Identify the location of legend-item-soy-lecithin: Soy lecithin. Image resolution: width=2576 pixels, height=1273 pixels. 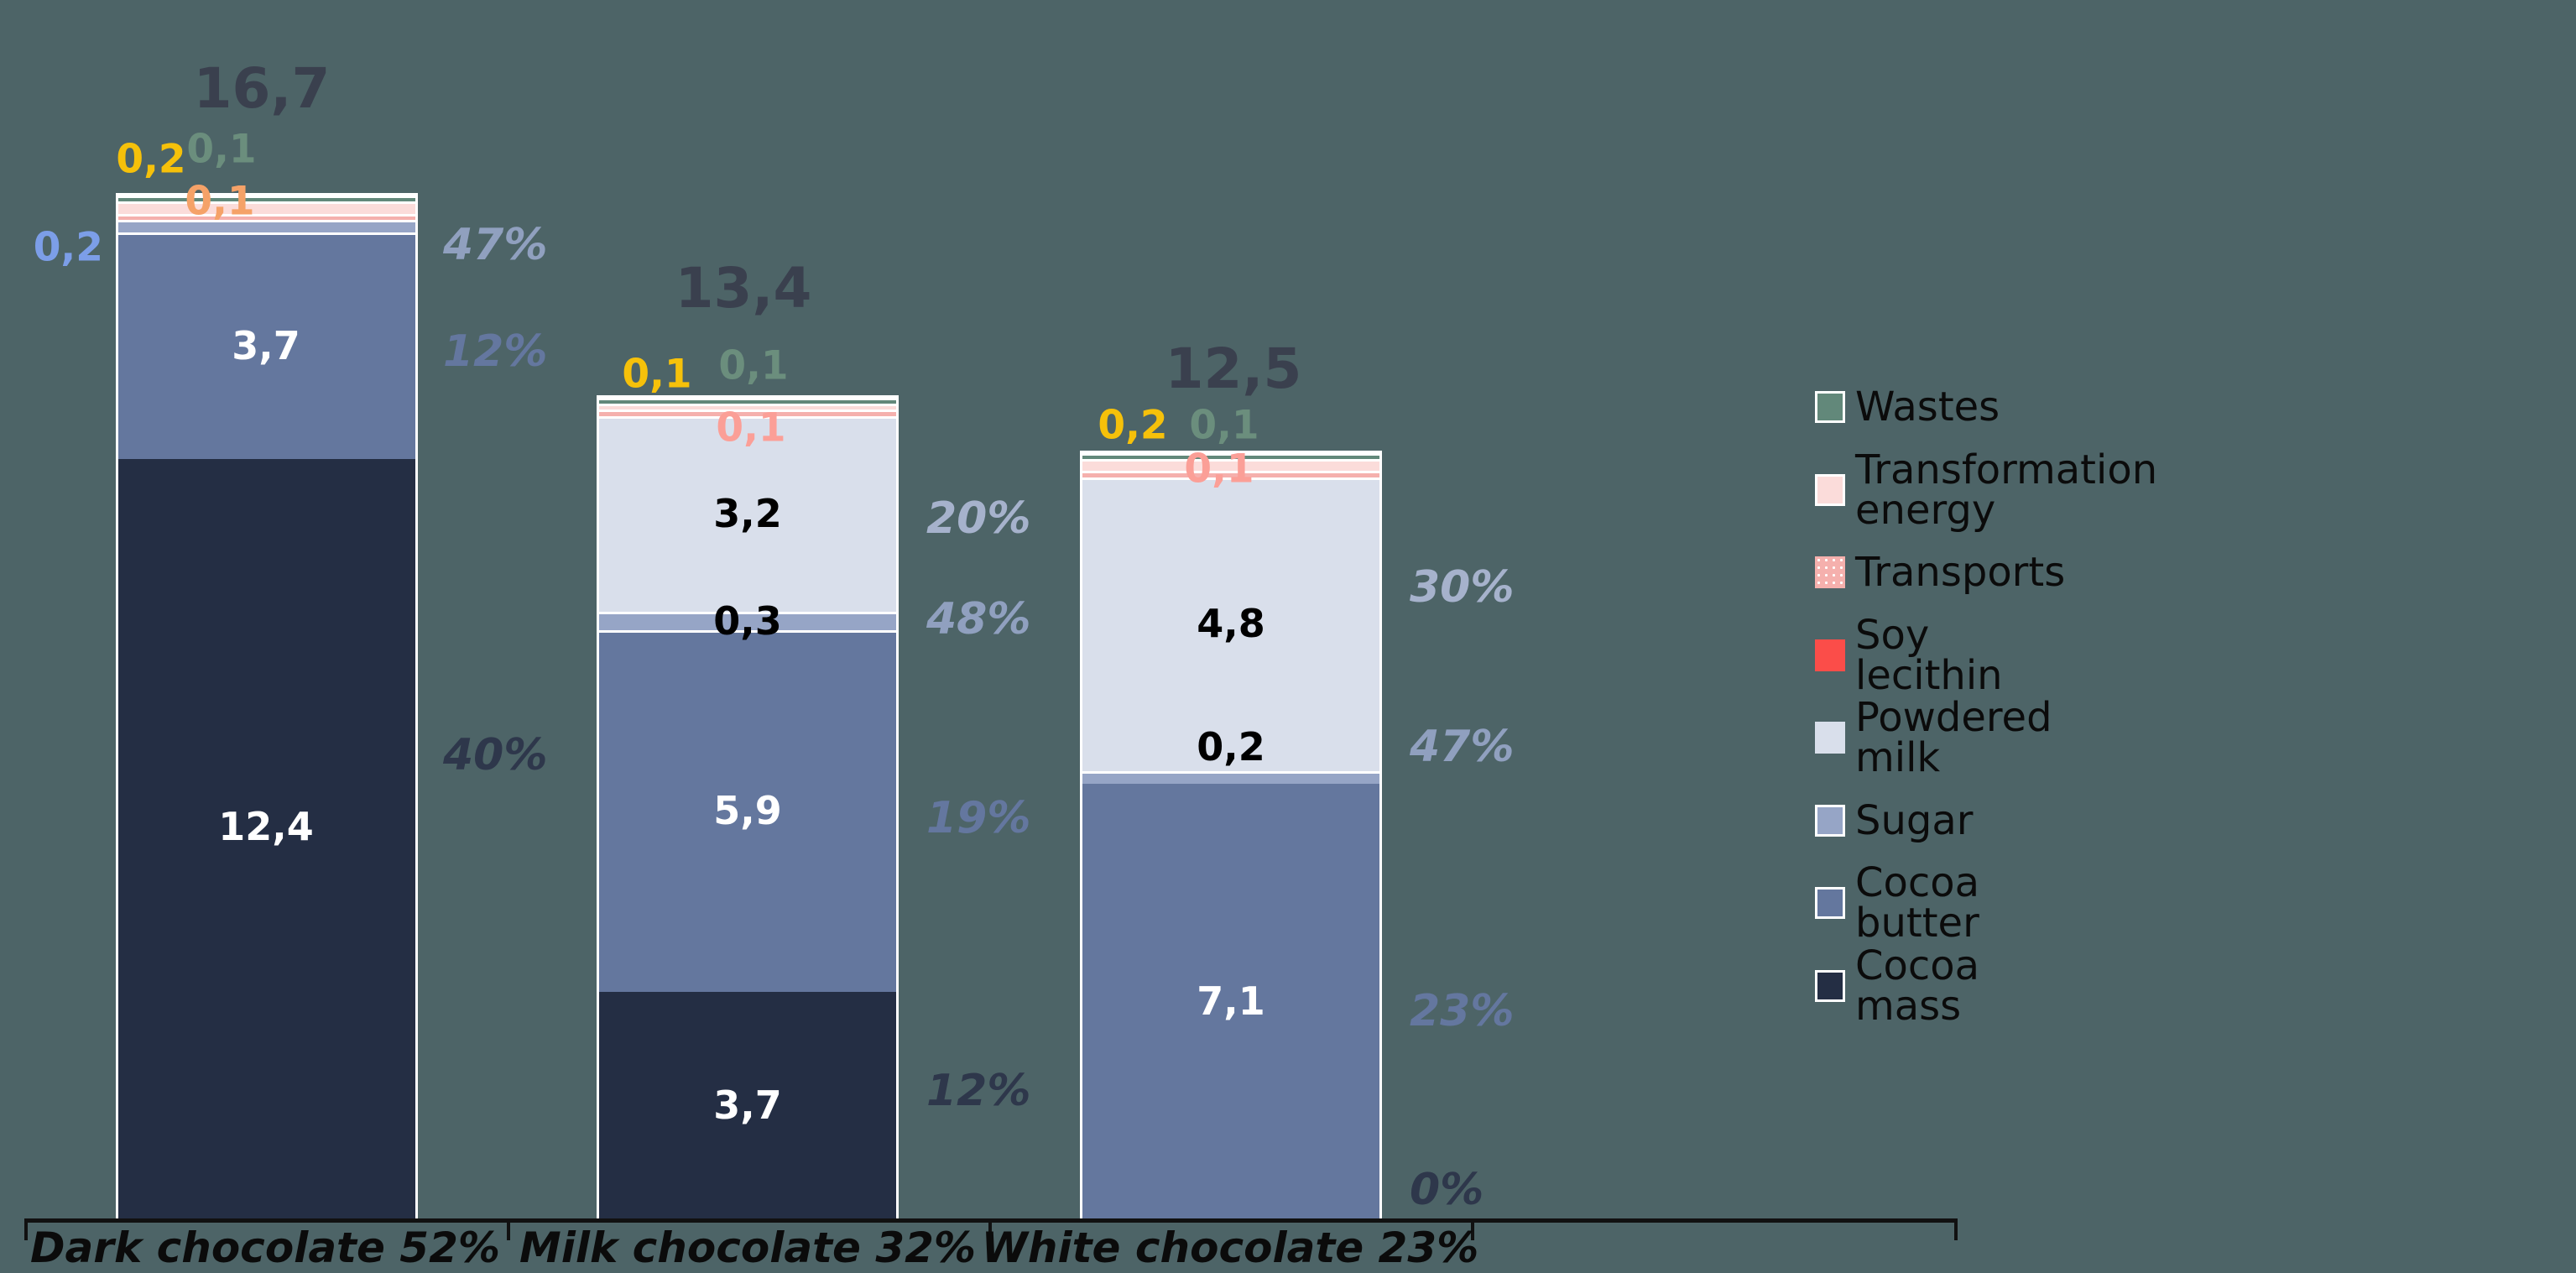
(1909, 655).